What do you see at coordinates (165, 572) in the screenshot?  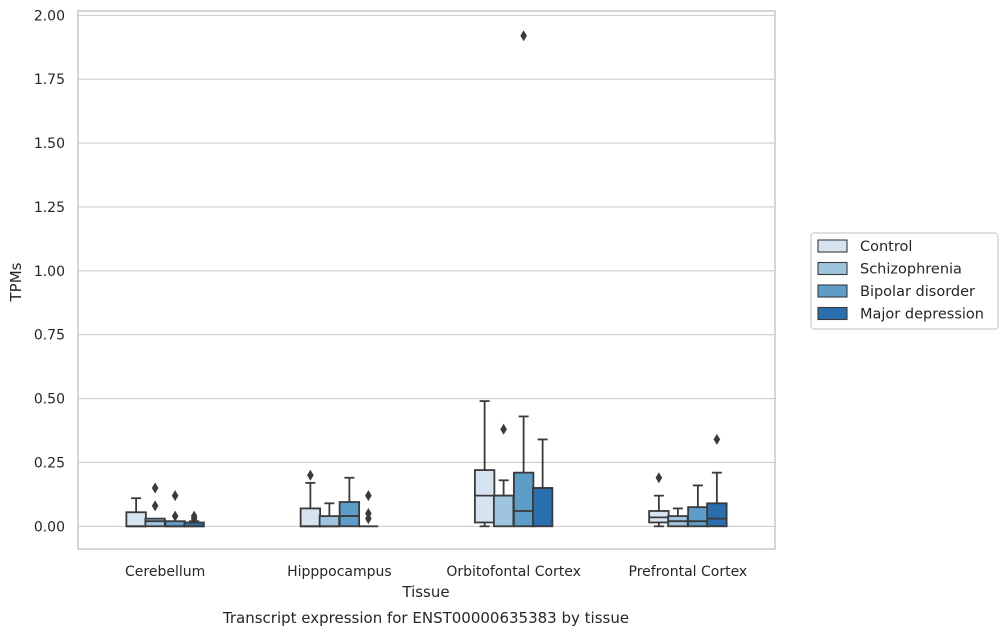 I see `x-tick-label: Cerebellum` at bounding box center [165, 572].